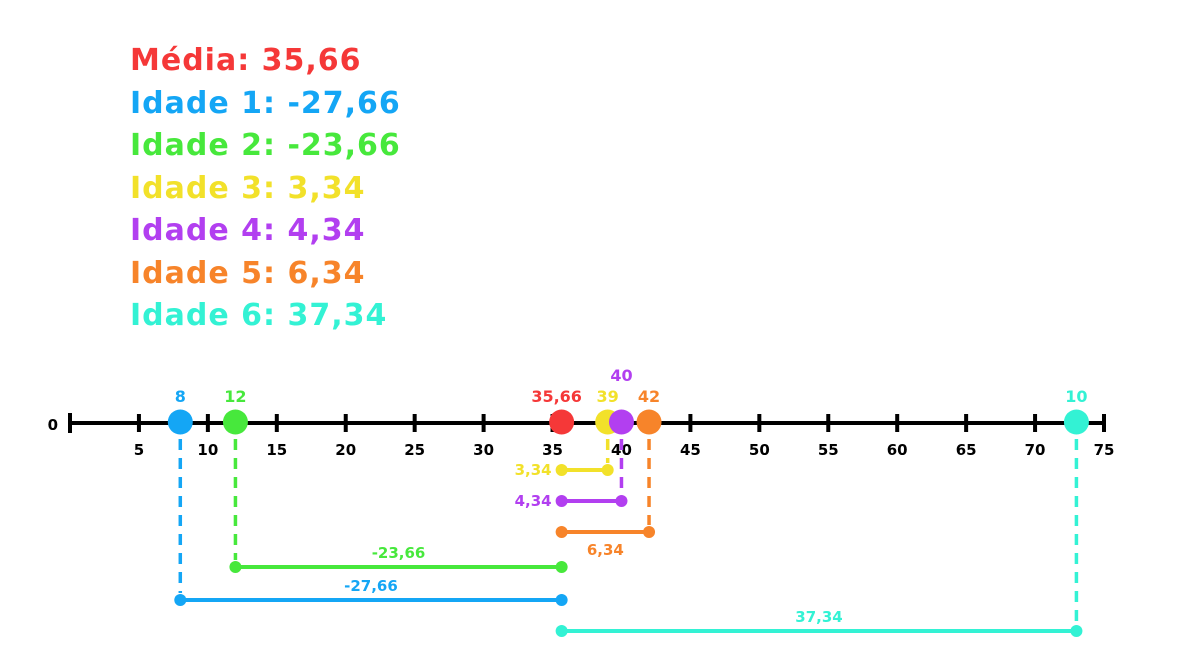 The width and height of the screenshot is (1193, 671). I want to click on difference-label: -23,66, so click(399, 553).